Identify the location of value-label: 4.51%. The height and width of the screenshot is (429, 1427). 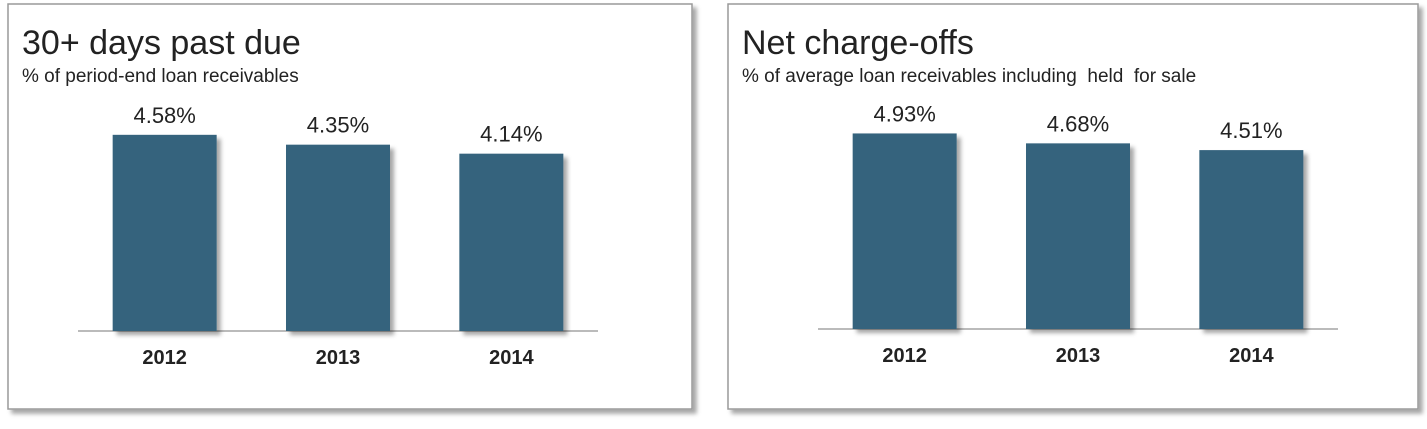
(1251, 130).